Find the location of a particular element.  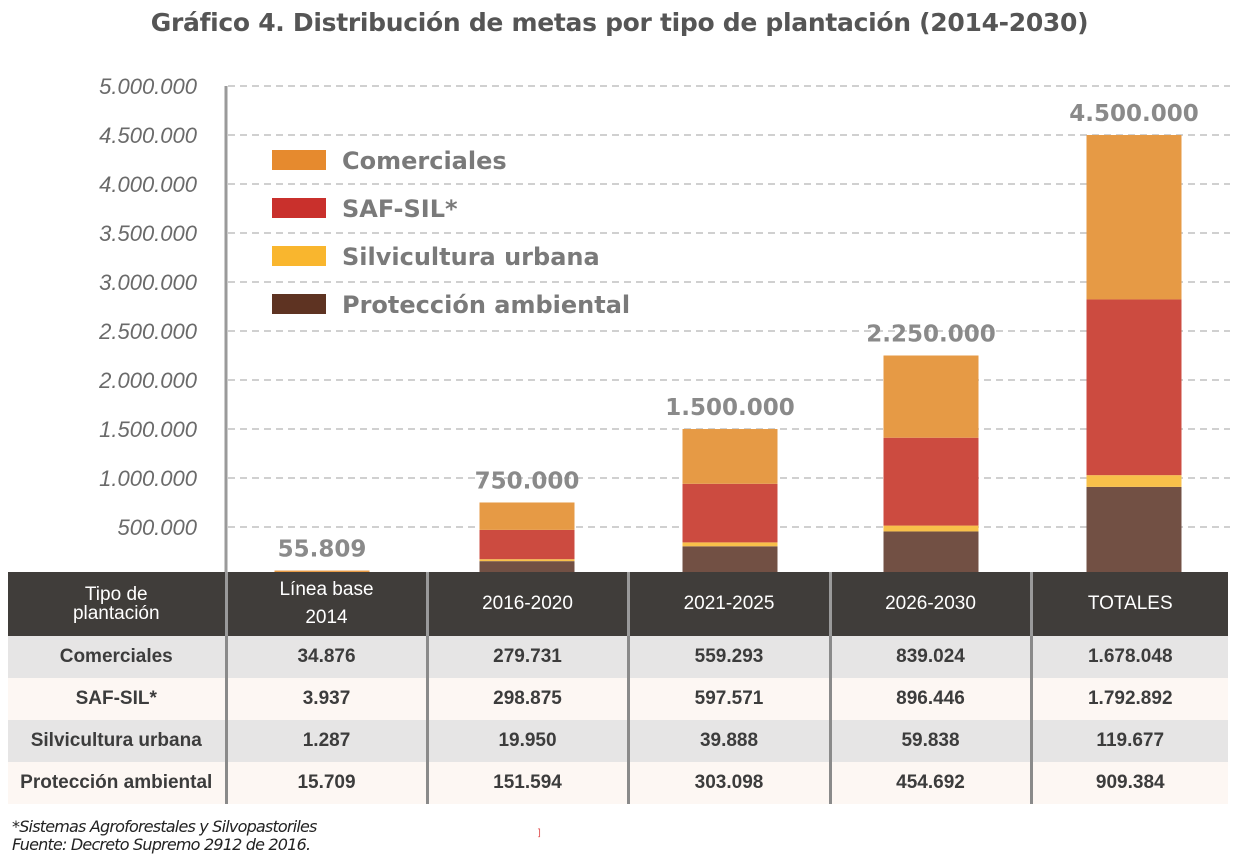

table-cell: 19.950 is located at coordinates (526, 741).